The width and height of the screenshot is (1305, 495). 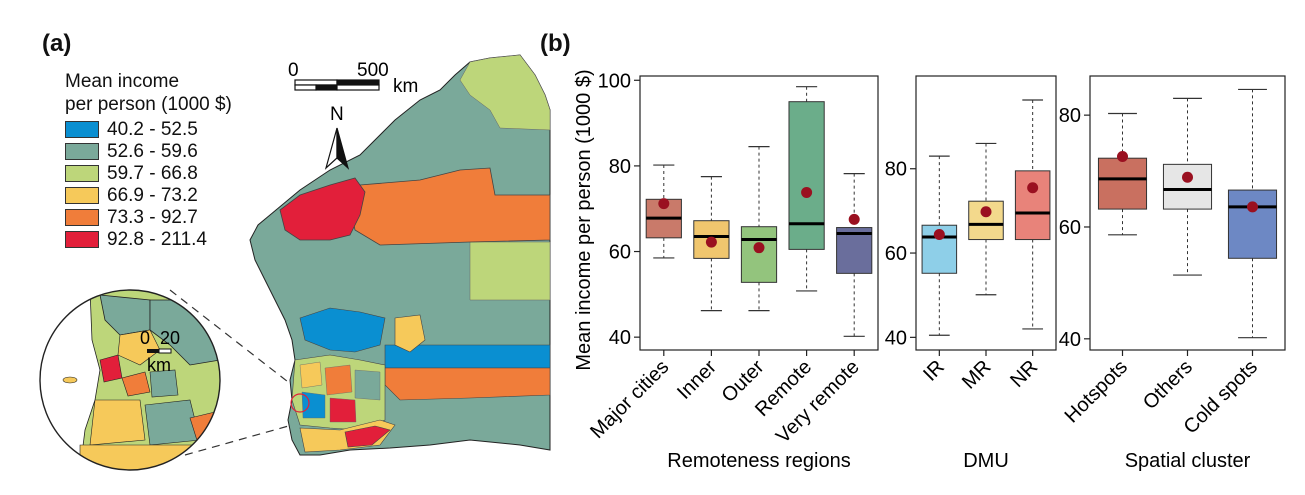 I want to click on legend-item: 66.9 - 73.2, so click(x=148, y=195).